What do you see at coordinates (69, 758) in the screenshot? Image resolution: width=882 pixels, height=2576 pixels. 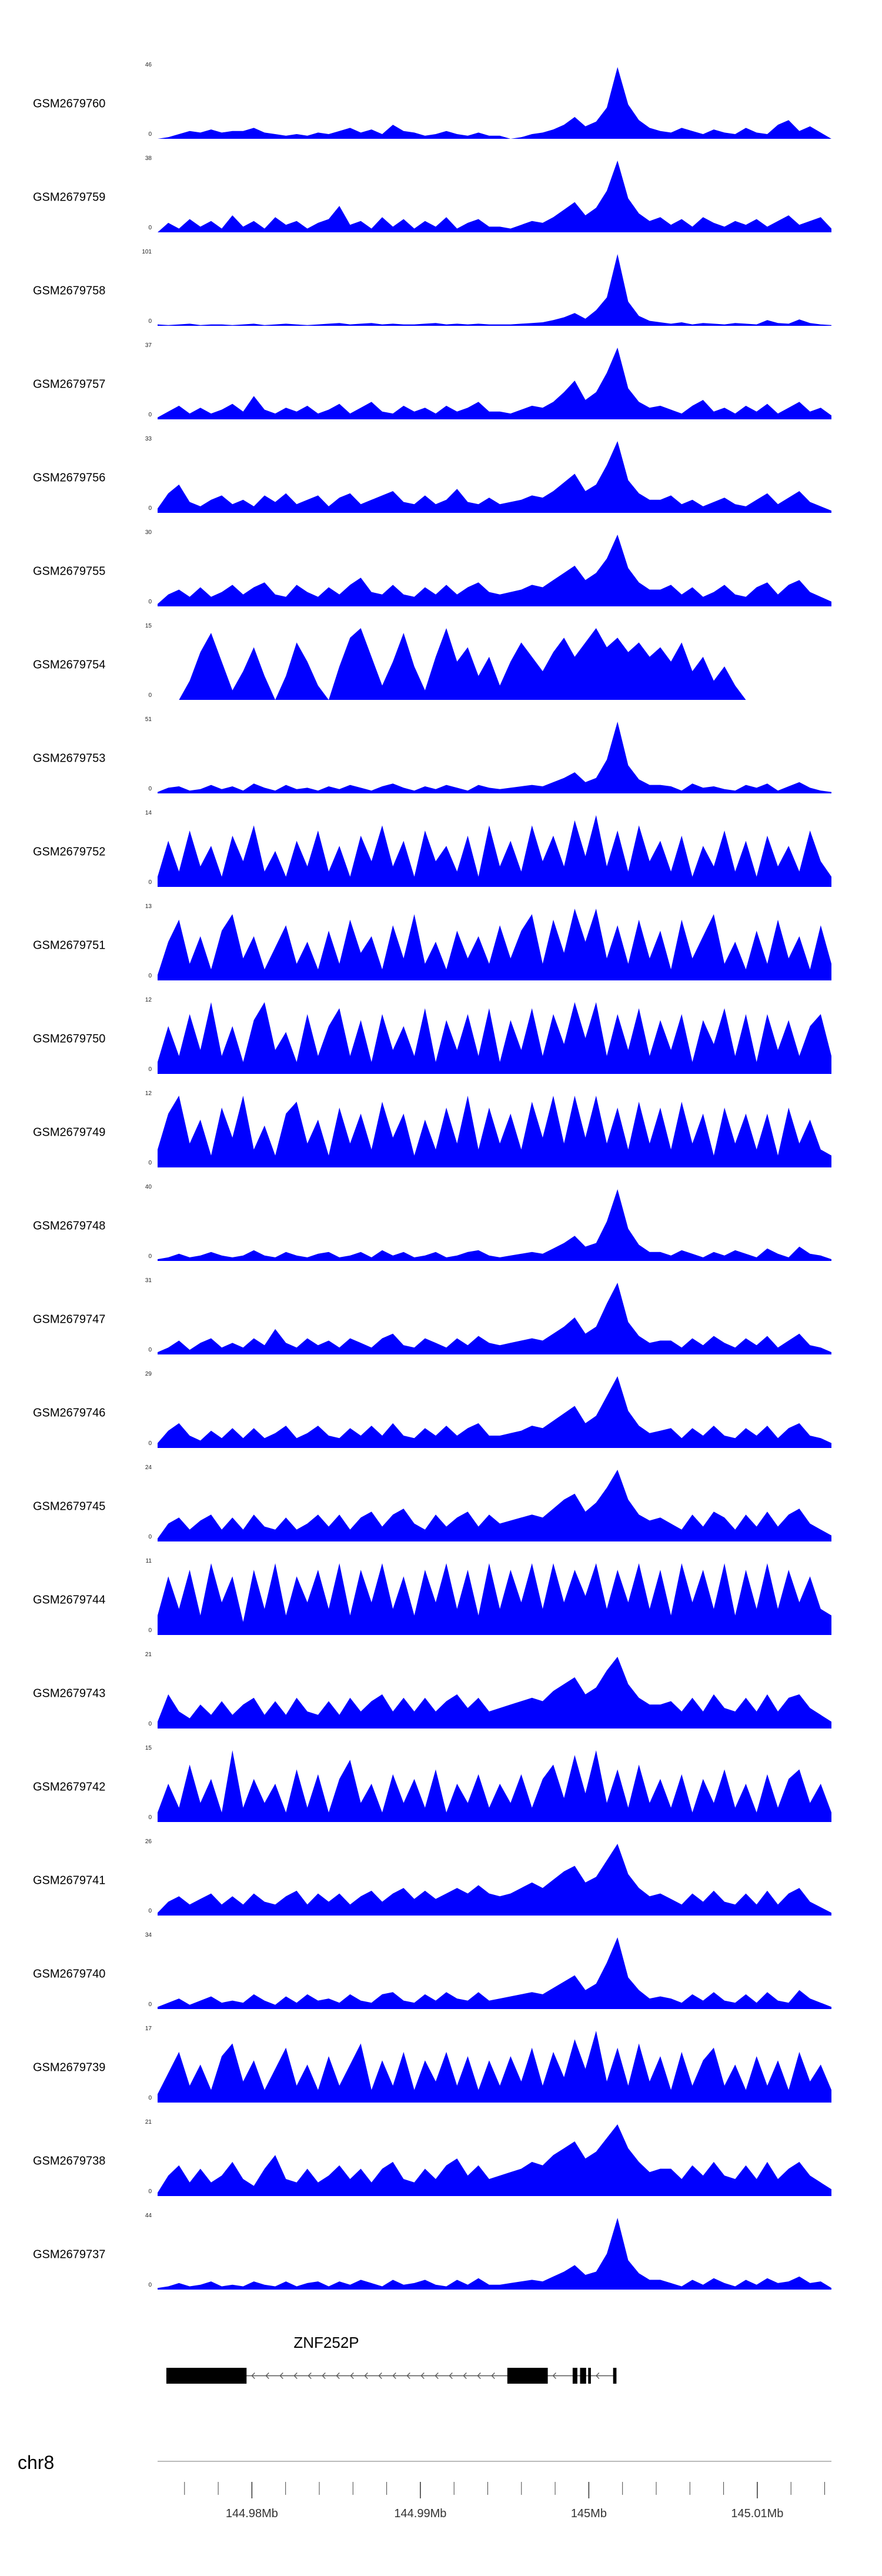 I see `track-label: GSM2679753` at bounding box center [69, 758].